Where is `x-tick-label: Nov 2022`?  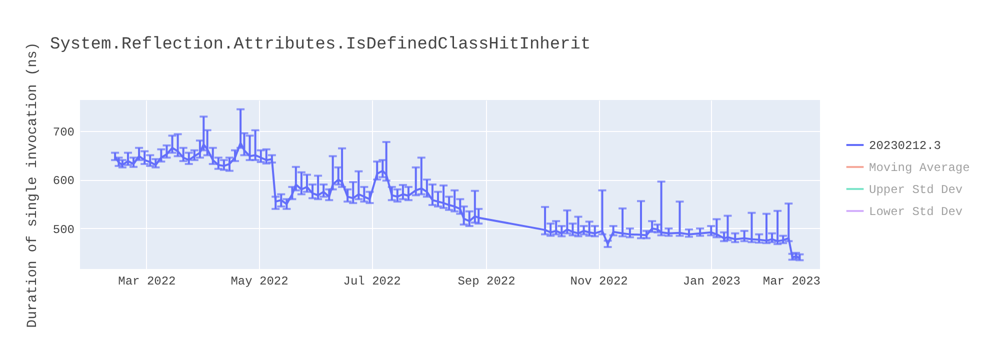 x-tick-label: Nov 2022 is located at coordinates (599, 281).